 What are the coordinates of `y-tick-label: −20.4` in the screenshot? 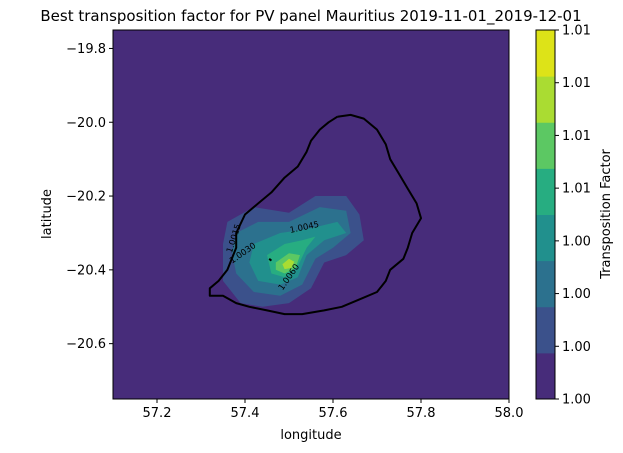 It's located at (86, 270).